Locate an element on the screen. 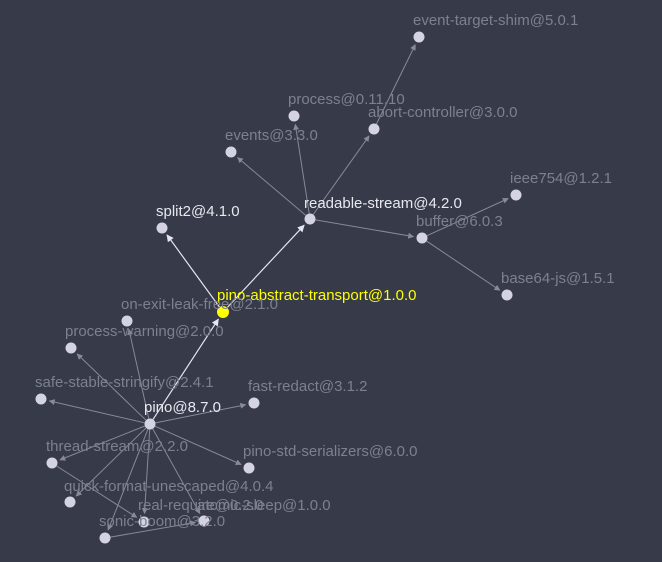 This screenshot has height=562, width=662. node-label-pino-std-serializers: pino-std-serializers@6.0.0 is located at coordinates (330, 451).